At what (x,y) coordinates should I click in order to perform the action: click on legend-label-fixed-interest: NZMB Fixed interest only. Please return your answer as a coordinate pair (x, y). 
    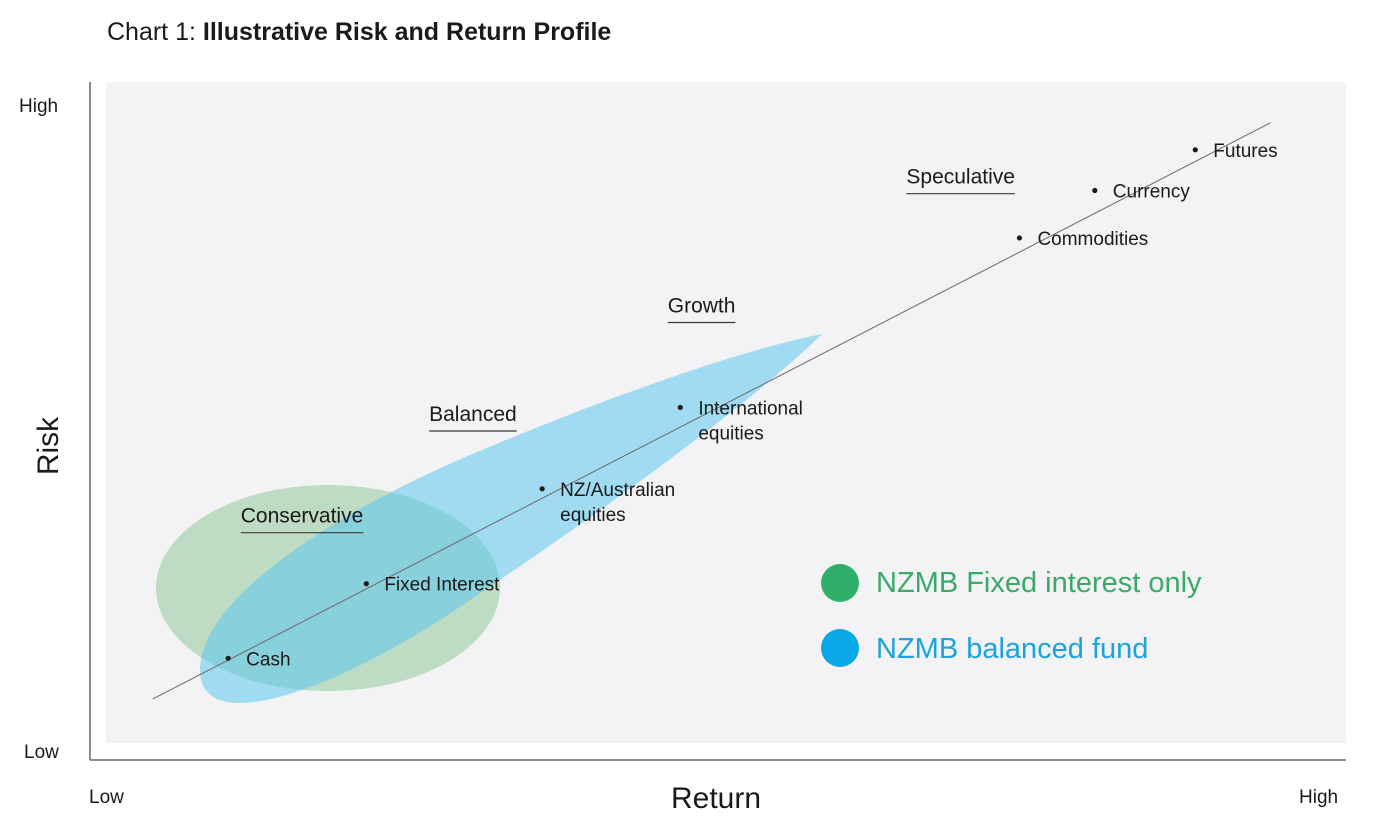
    Looking at the image, I should click on (1039, 583).